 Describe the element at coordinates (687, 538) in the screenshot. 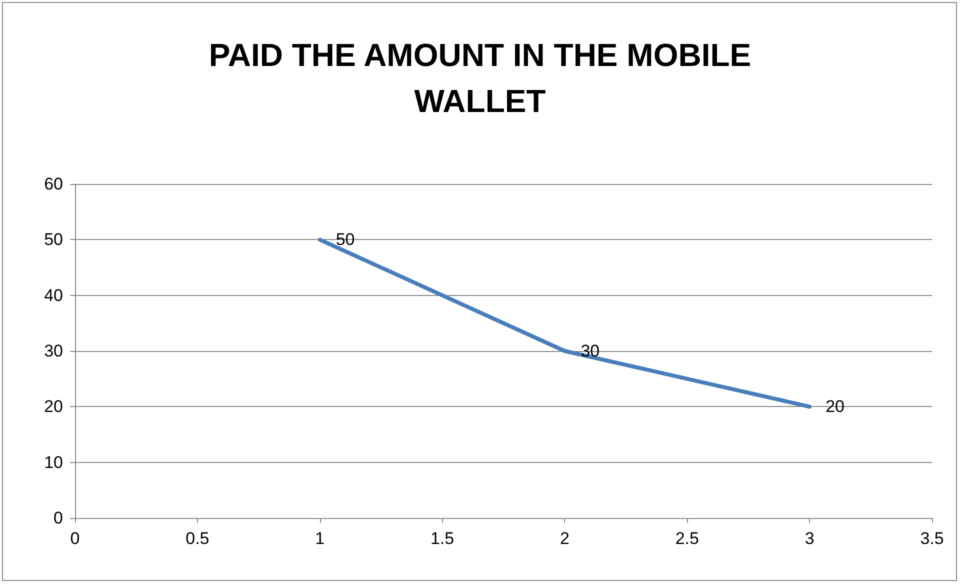

I see `x-tick-label: 2.5` at that location.